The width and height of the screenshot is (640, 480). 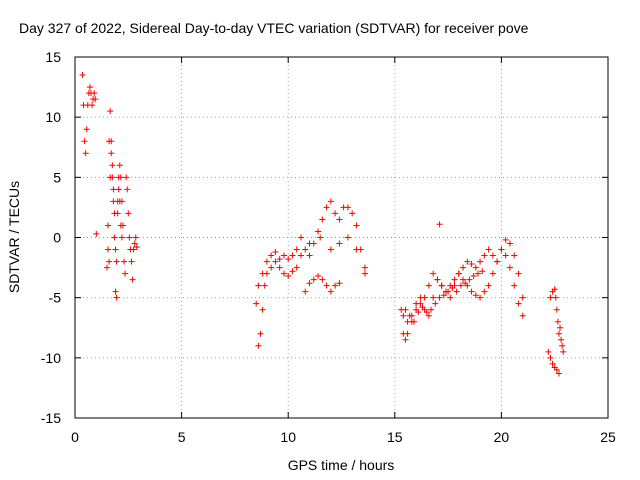 What do you see at coordinates (57, 238) in the screenshot?
I see `y-tick-label: 0` at bounding box center [57, 238].